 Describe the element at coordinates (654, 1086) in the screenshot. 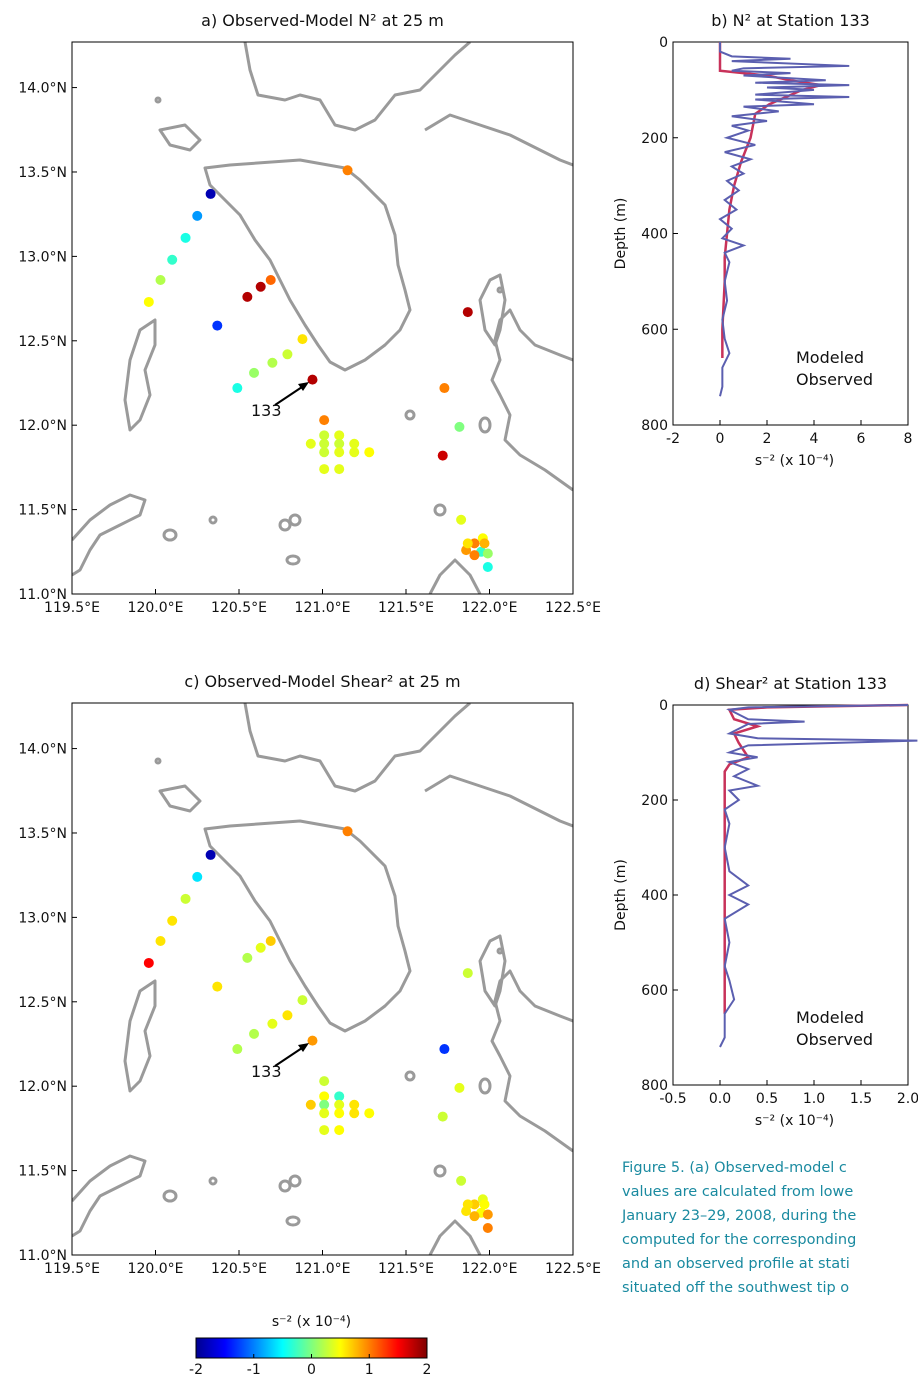

I see `y-tick-label: 800` at that location.